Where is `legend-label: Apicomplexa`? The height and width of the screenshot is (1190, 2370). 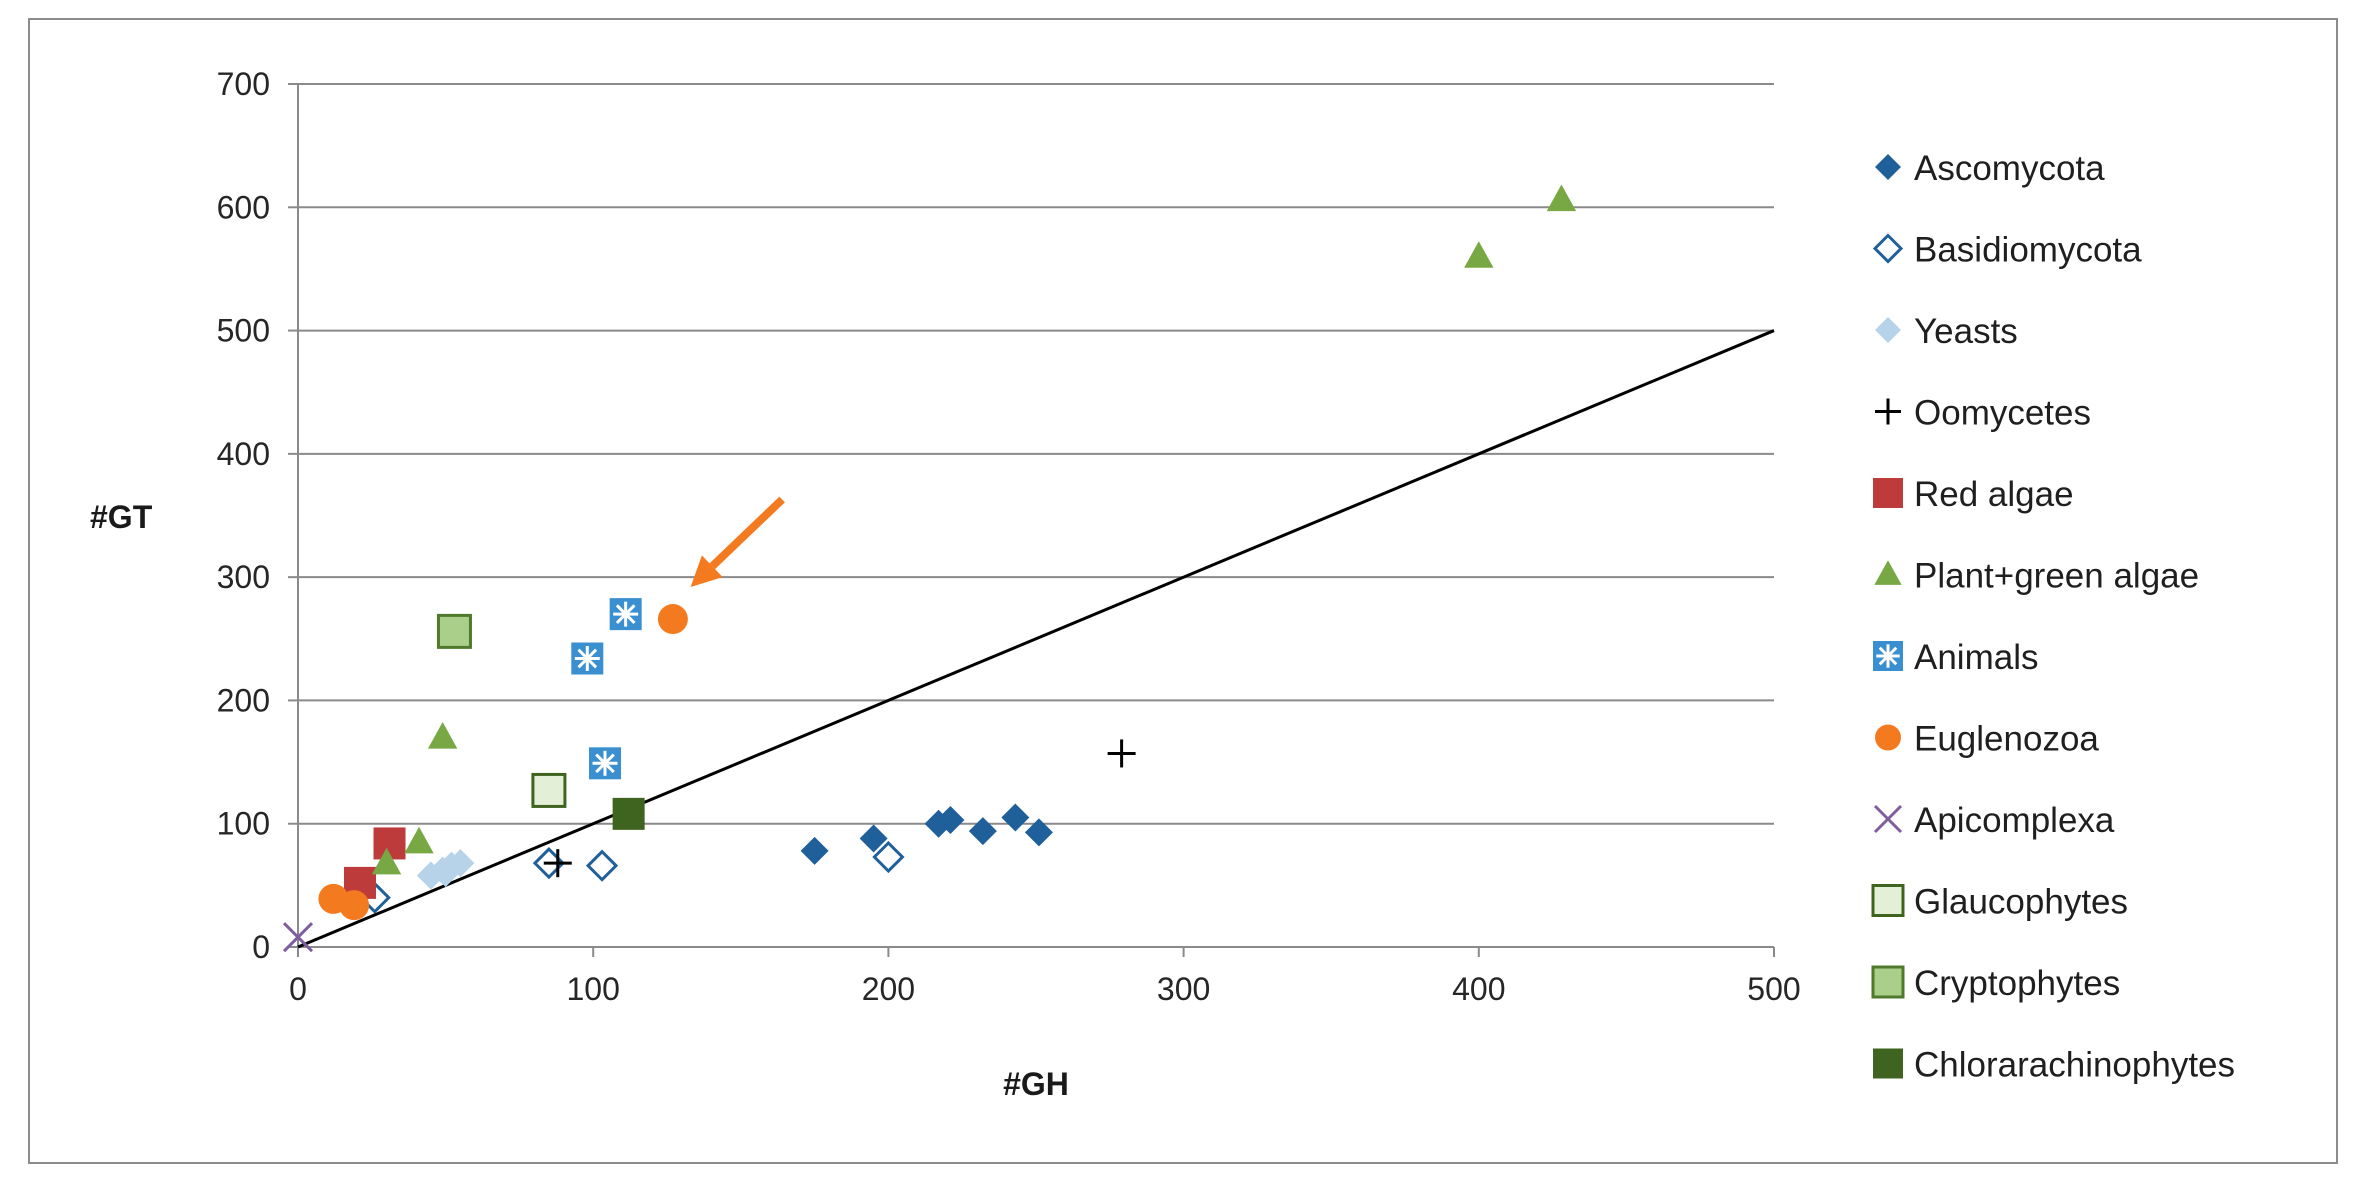 legend-label: Apicomplexa is located at coordinates (2014, 820).